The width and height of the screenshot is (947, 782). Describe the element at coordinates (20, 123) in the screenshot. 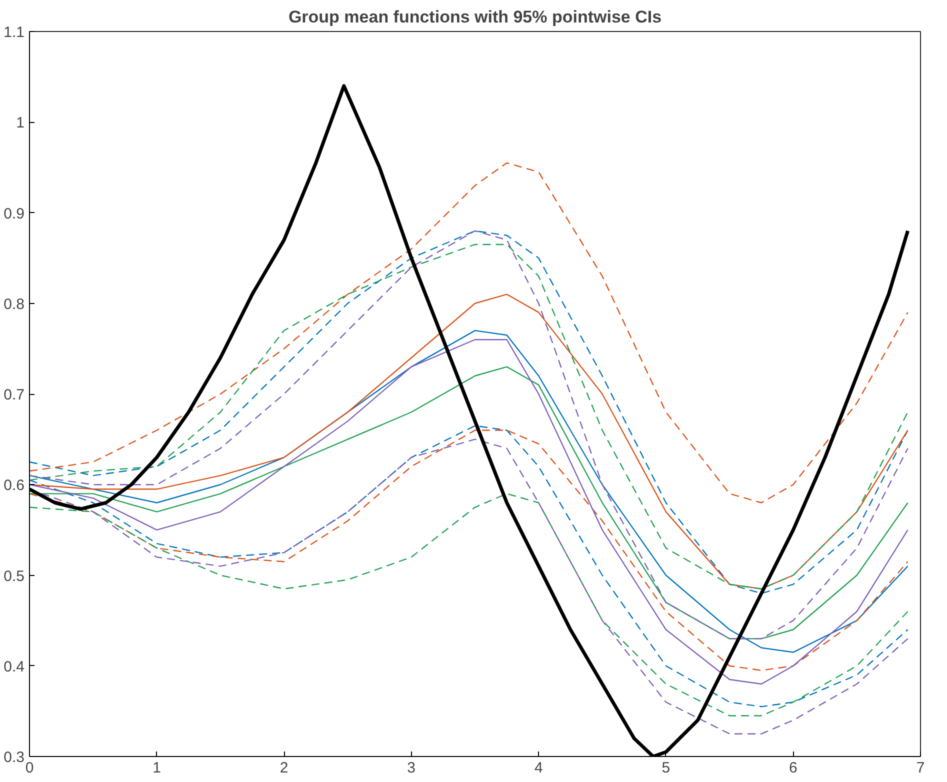

I see `y-tick-label: 1` at that location.